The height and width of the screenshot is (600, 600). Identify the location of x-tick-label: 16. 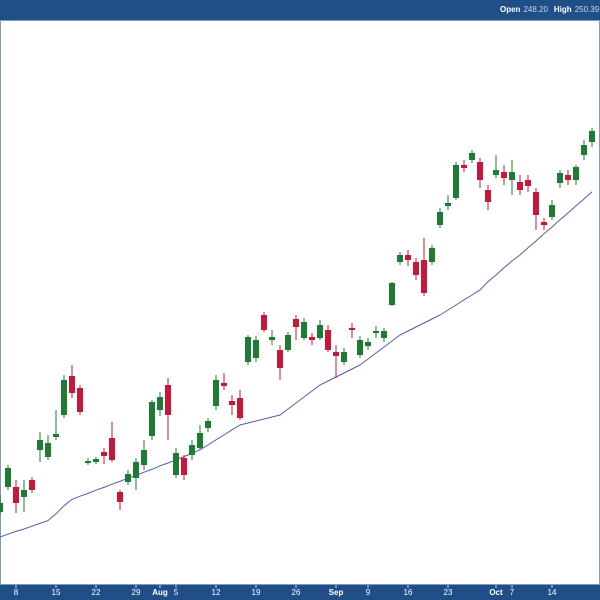
(408, 592).